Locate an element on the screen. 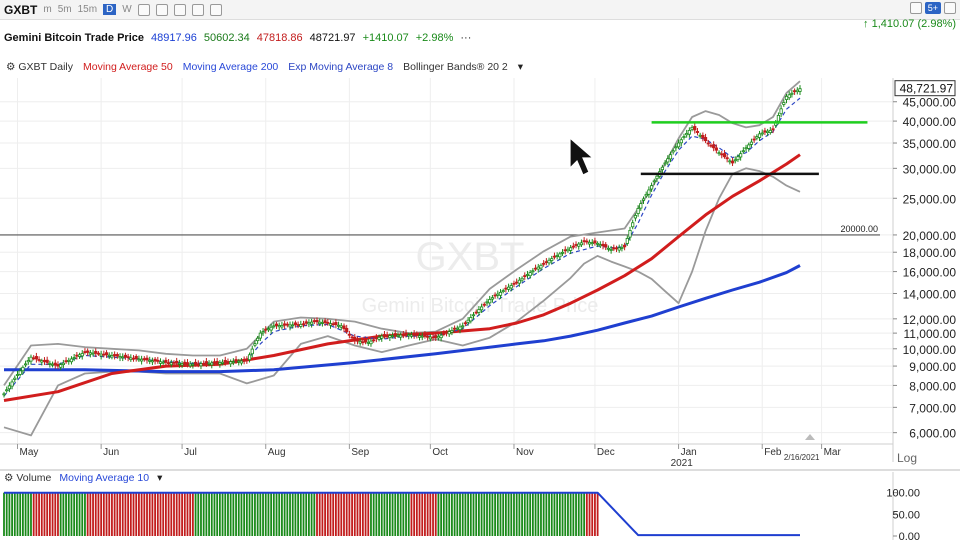  timeframe-daily: D is located at coordinates (110, 9).